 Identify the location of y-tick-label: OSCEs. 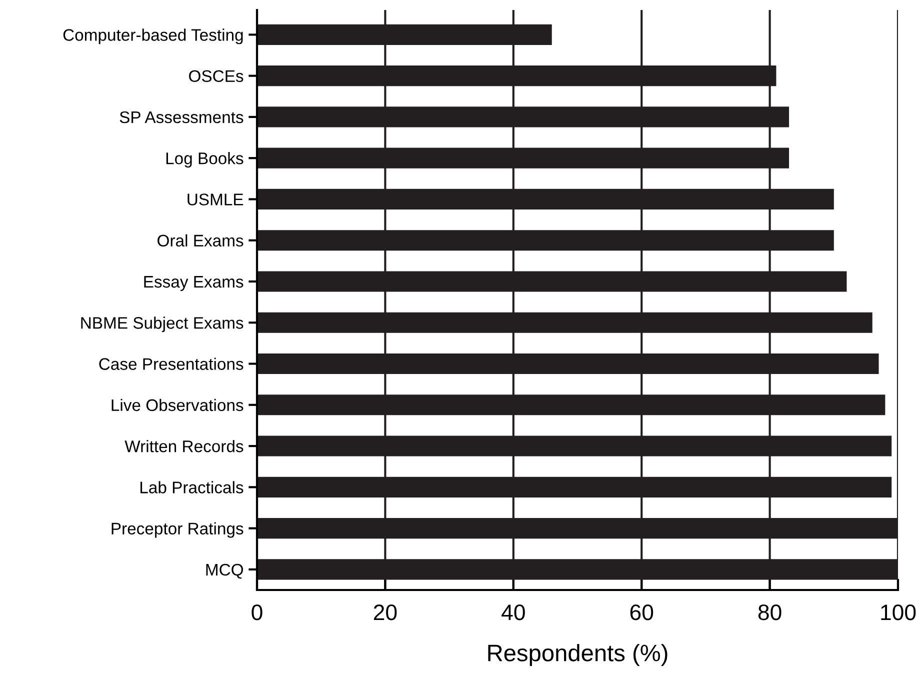
(216, 76).